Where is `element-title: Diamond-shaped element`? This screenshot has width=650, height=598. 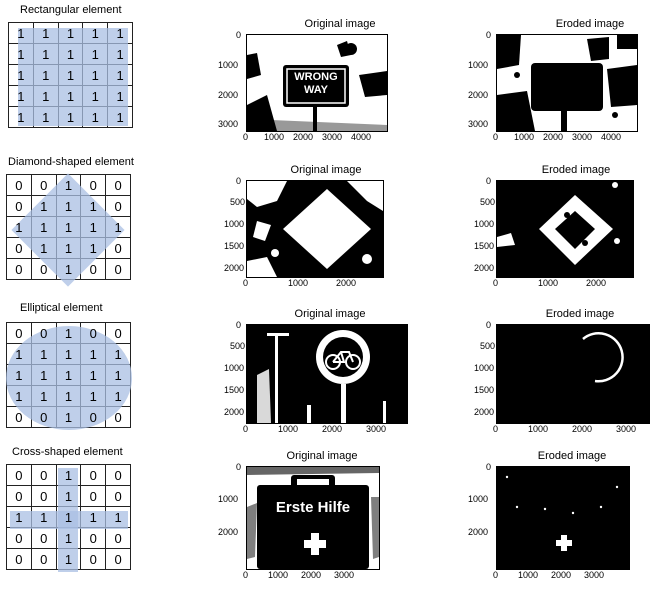 element-title: Diamond-shaped element is located at coordinates (71, 162).